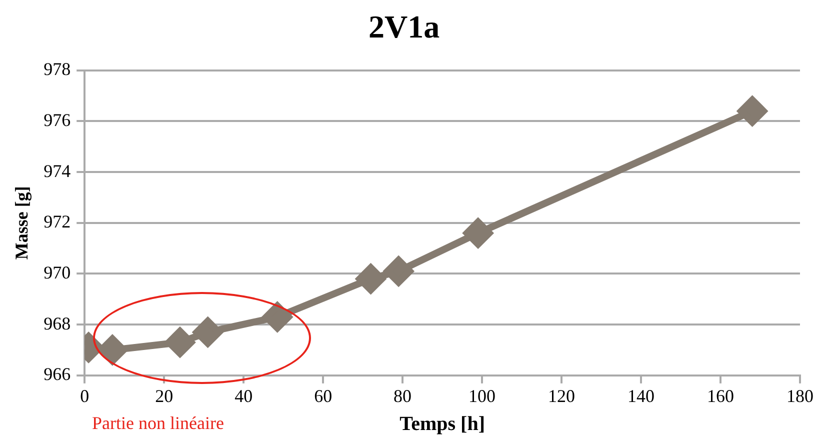 This screenshot has width=822, height=445. I want to click on x-tick-label: 160, so click(720, 396).